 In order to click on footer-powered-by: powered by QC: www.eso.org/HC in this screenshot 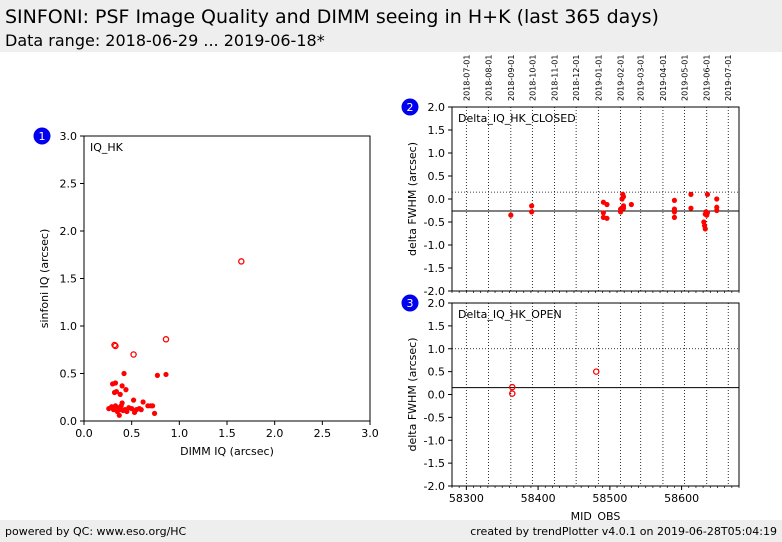, I will do `click(96, 531)`.